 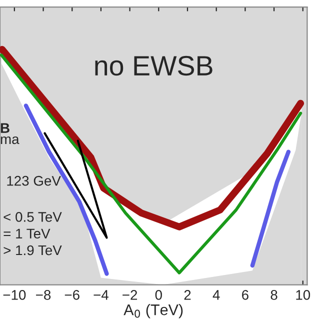 What do you see at coordinates (10, 140) in the screenshot?
I see `annotation: ma` at bounding box center [10, 140].